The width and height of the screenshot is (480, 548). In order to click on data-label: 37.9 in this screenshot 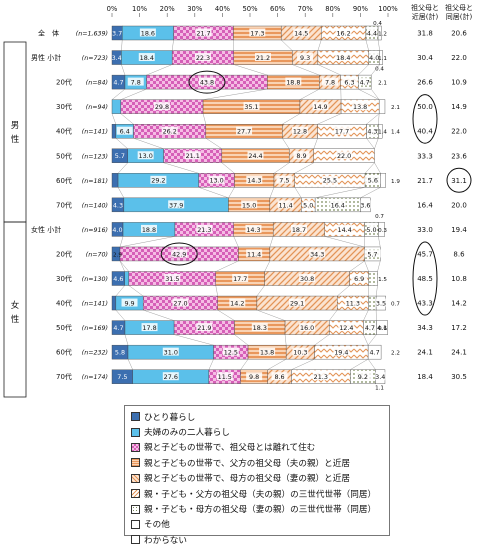, I will do `click(176, 205)`.